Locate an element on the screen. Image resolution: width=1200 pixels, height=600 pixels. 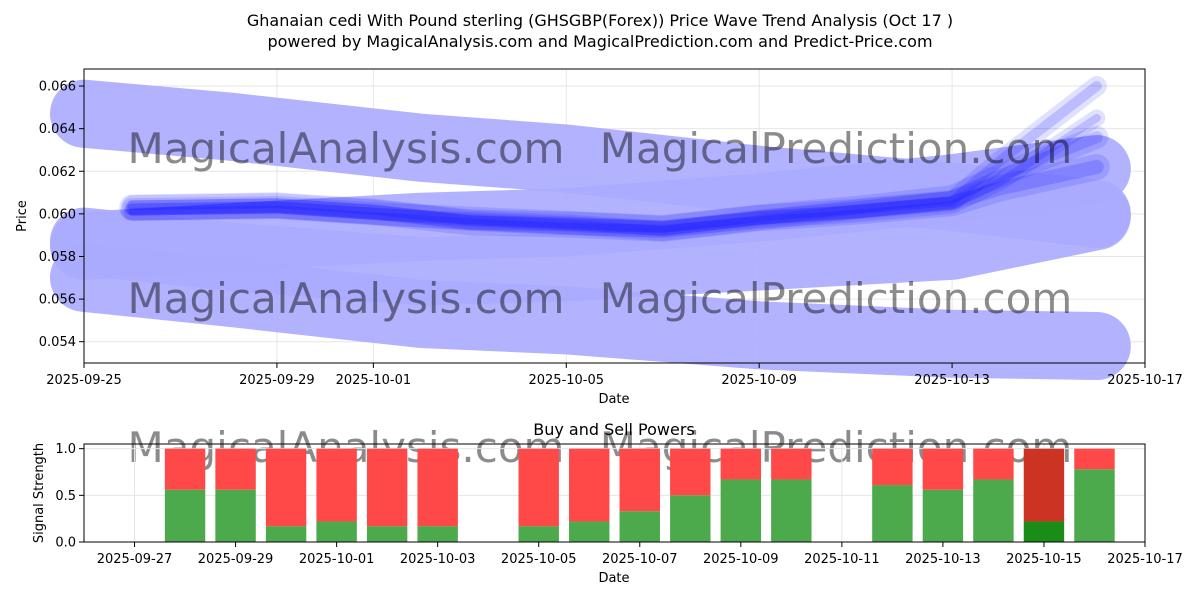
signal-x-tick-label: 2025-10-01 is located at coordinates (337, 559).